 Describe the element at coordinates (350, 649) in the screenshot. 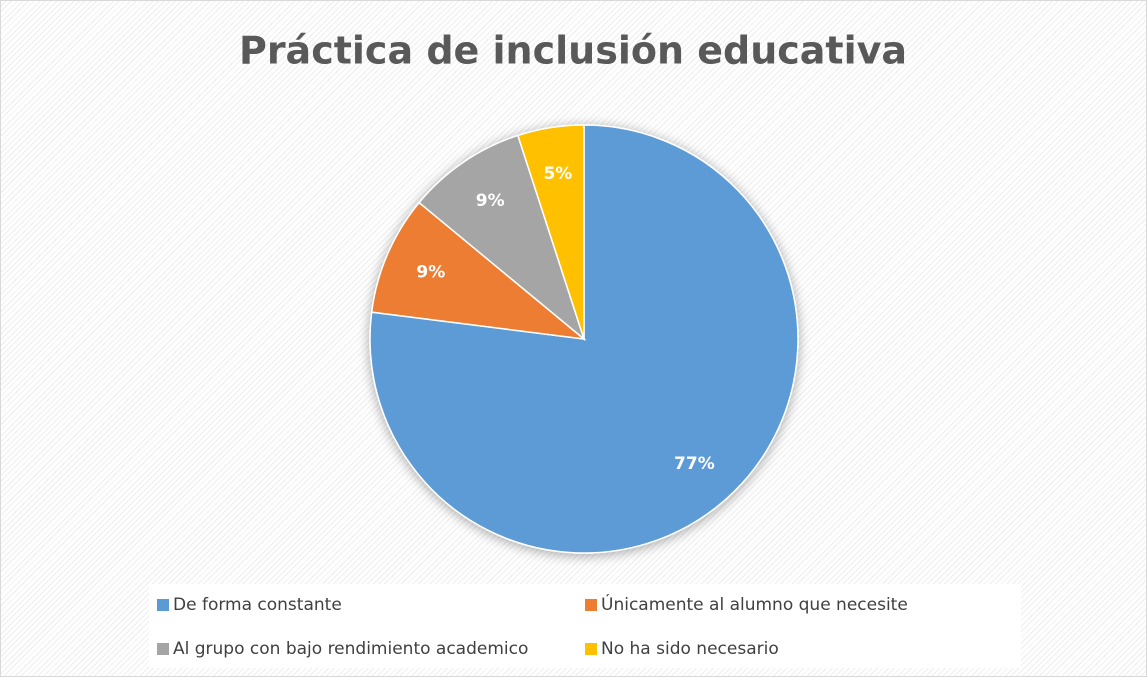

I see `legend-label: Al grupo con bajo rendimiento academico` at that location.